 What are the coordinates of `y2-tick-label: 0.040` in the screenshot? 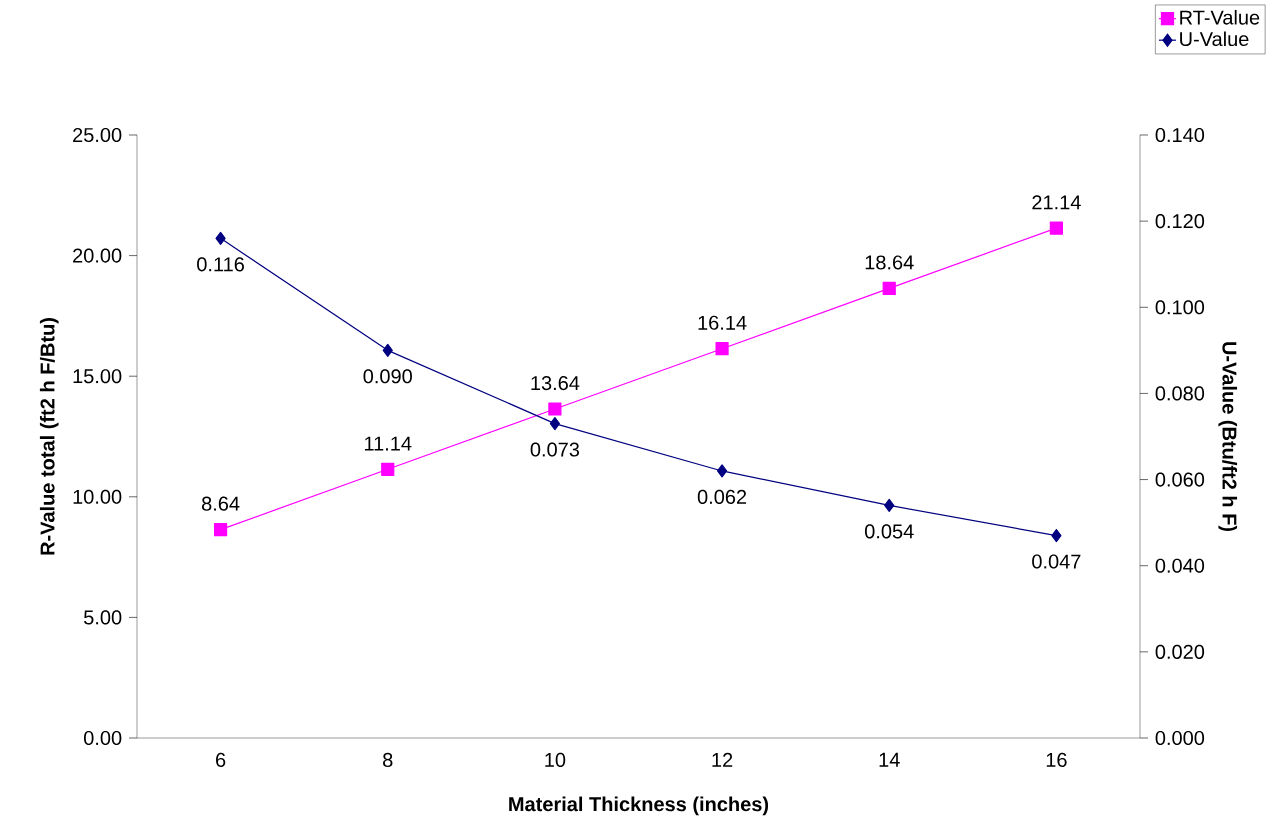 It's located at (1180, 565).